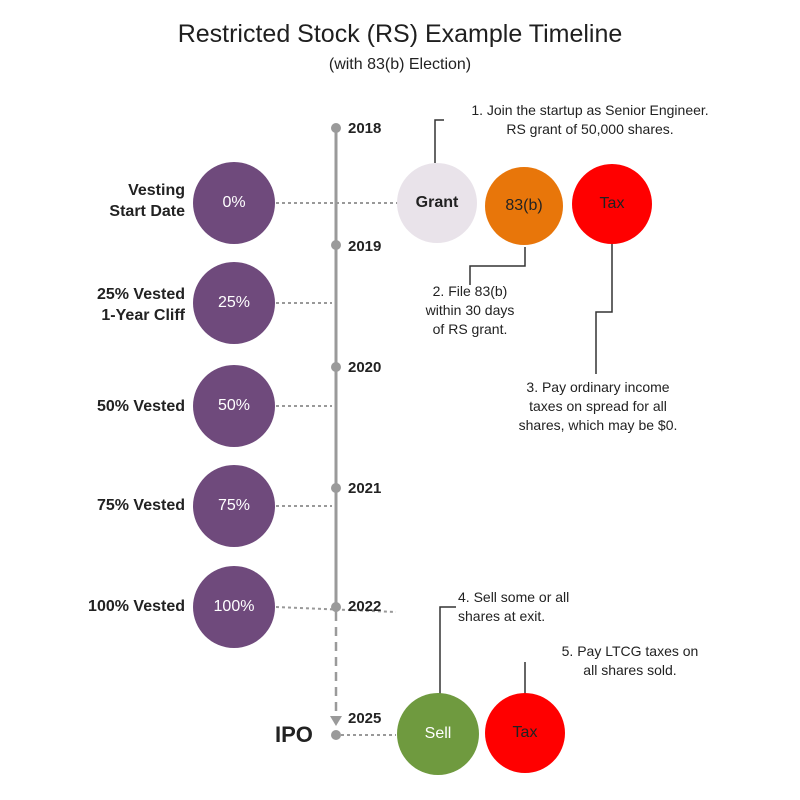  I want to click on year-2019: 2019, so click(365, 246).